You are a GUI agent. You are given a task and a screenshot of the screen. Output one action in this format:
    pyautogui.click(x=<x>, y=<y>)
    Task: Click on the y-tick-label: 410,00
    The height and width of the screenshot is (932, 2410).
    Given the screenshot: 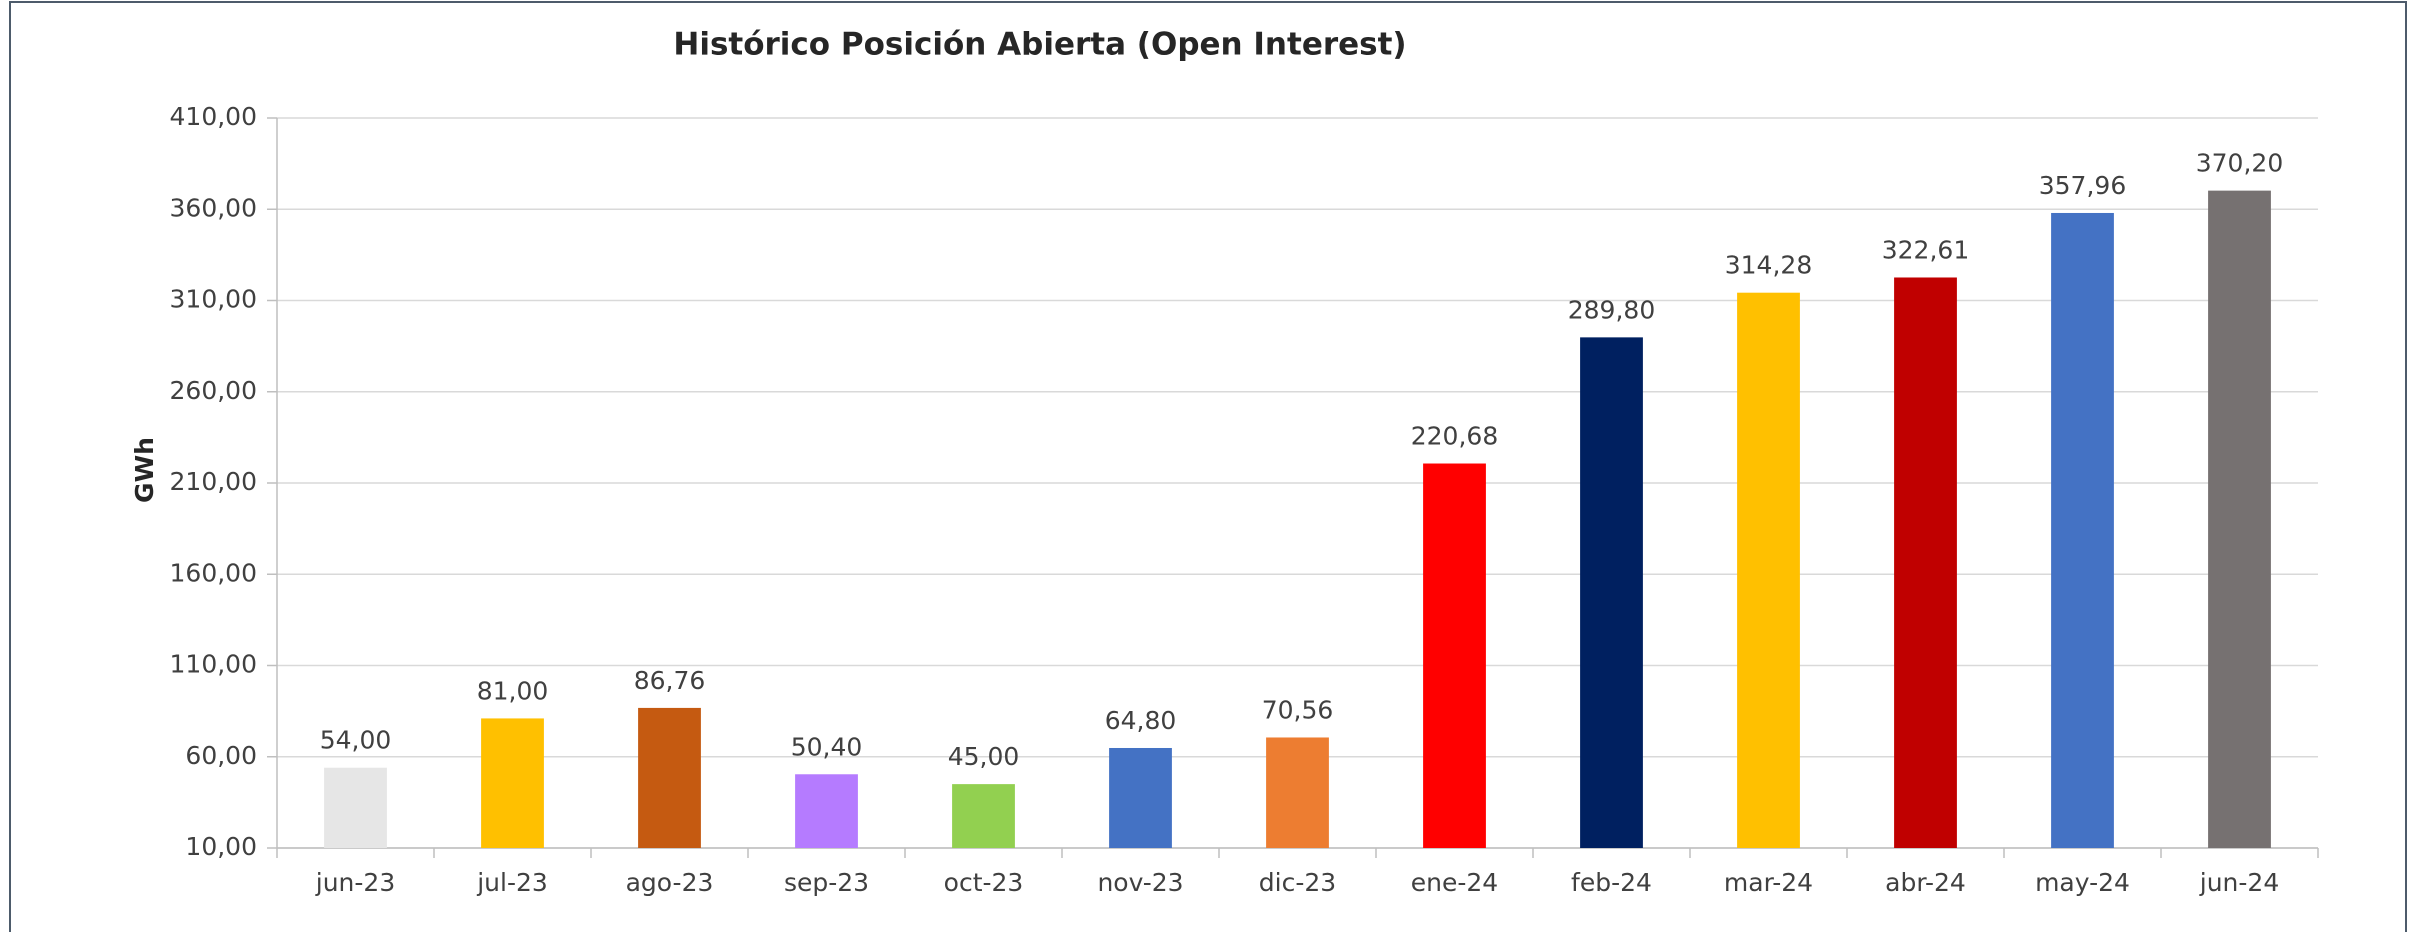 What is the action you would take?
    pyautogui.click(x=213, y=116)
    